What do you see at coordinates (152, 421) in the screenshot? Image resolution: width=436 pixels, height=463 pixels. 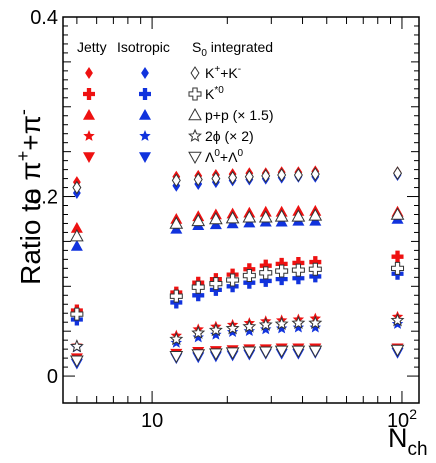 I see `x-tick-label: 10` at bounding box center [152, 421].